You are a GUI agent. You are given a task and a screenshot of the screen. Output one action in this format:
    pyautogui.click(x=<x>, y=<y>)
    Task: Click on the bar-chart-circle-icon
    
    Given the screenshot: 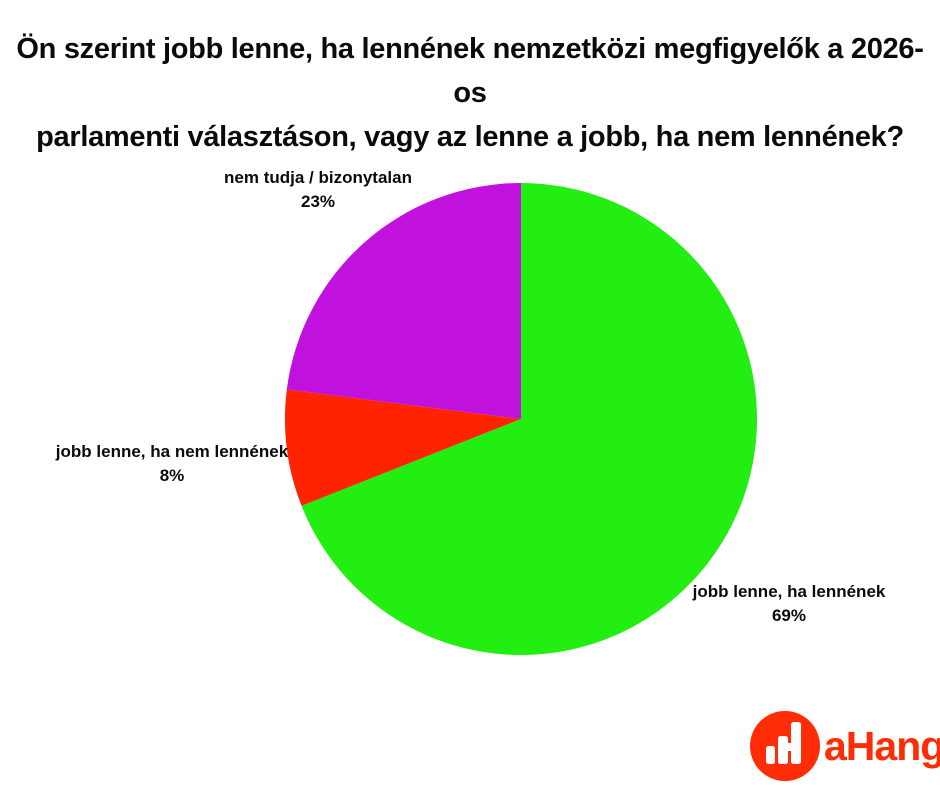 What is the action you would take?
    pyautogui.click(x=785, y=746)
    